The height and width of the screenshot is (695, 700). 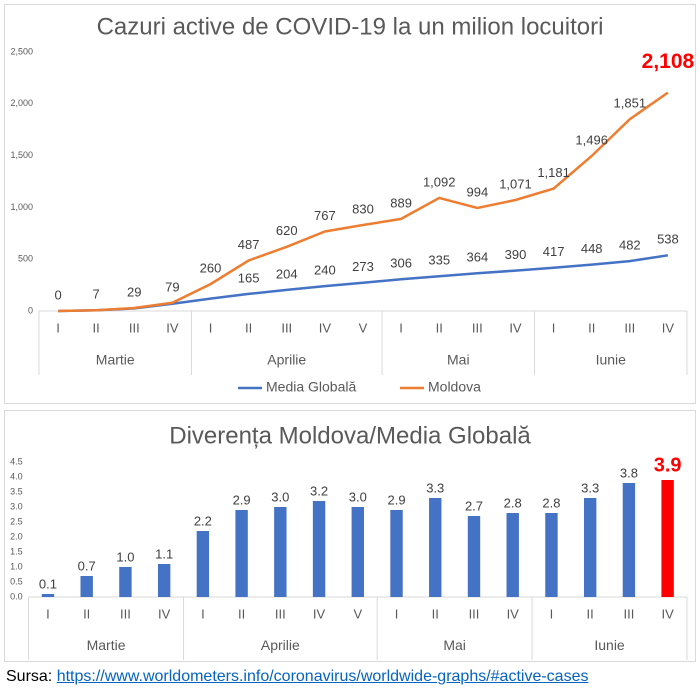 I want to click on y-tick-label: 3.5, so click(x=16, y=491).